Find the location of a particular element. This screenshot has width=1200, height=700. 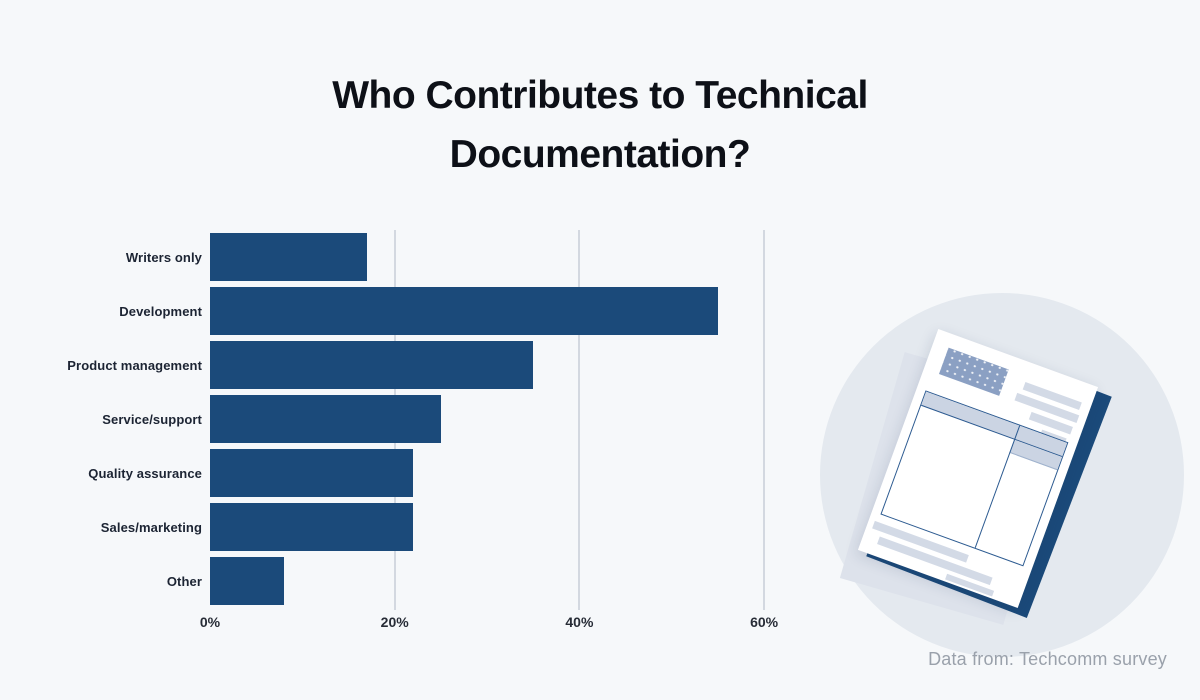

chart-row: Sales/marketing is located at coordinates (410, 527).